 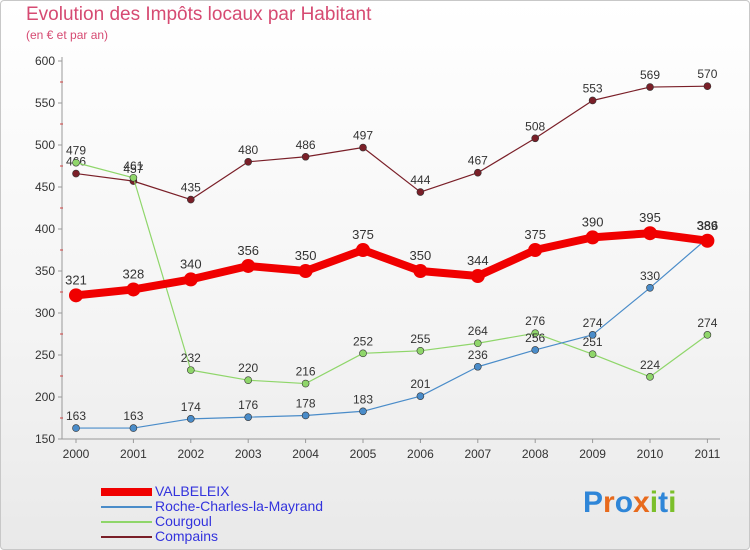 I want to click on data-label: 183, so click(x=363, y=399).